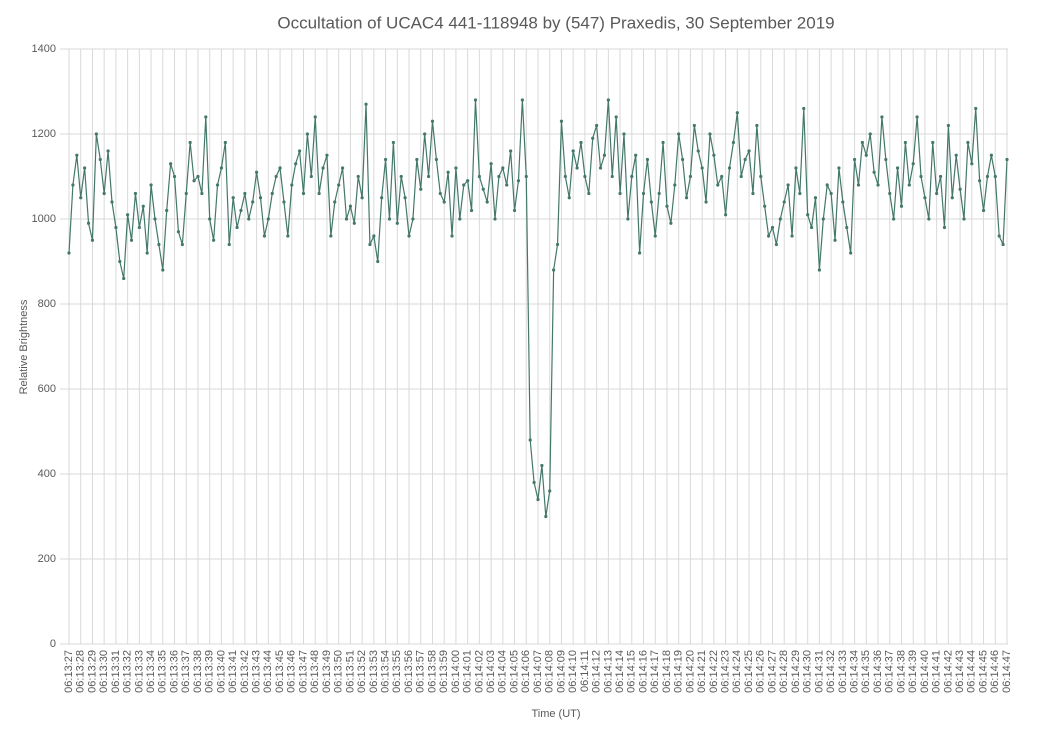 Image resolution: width=1051 pixels, height=737 pixels. I want to click on x-tick-label: 06:13:51, so click(350, 671).